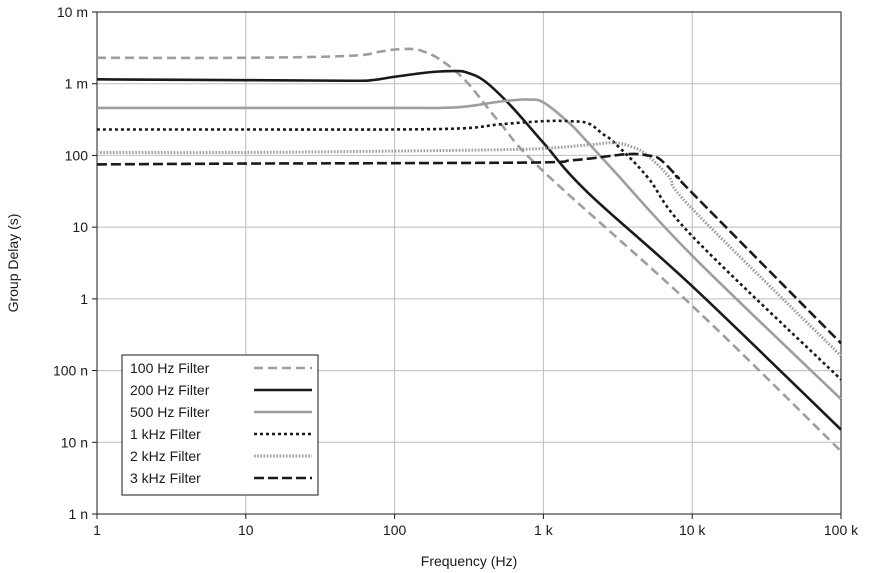 The width and height of the screenshot is (873, 573). What do you see at coordinates (165, 478) in the screenshot?
I see `legend-label: 3 kHz Filter` at bounding box center [165, 478].